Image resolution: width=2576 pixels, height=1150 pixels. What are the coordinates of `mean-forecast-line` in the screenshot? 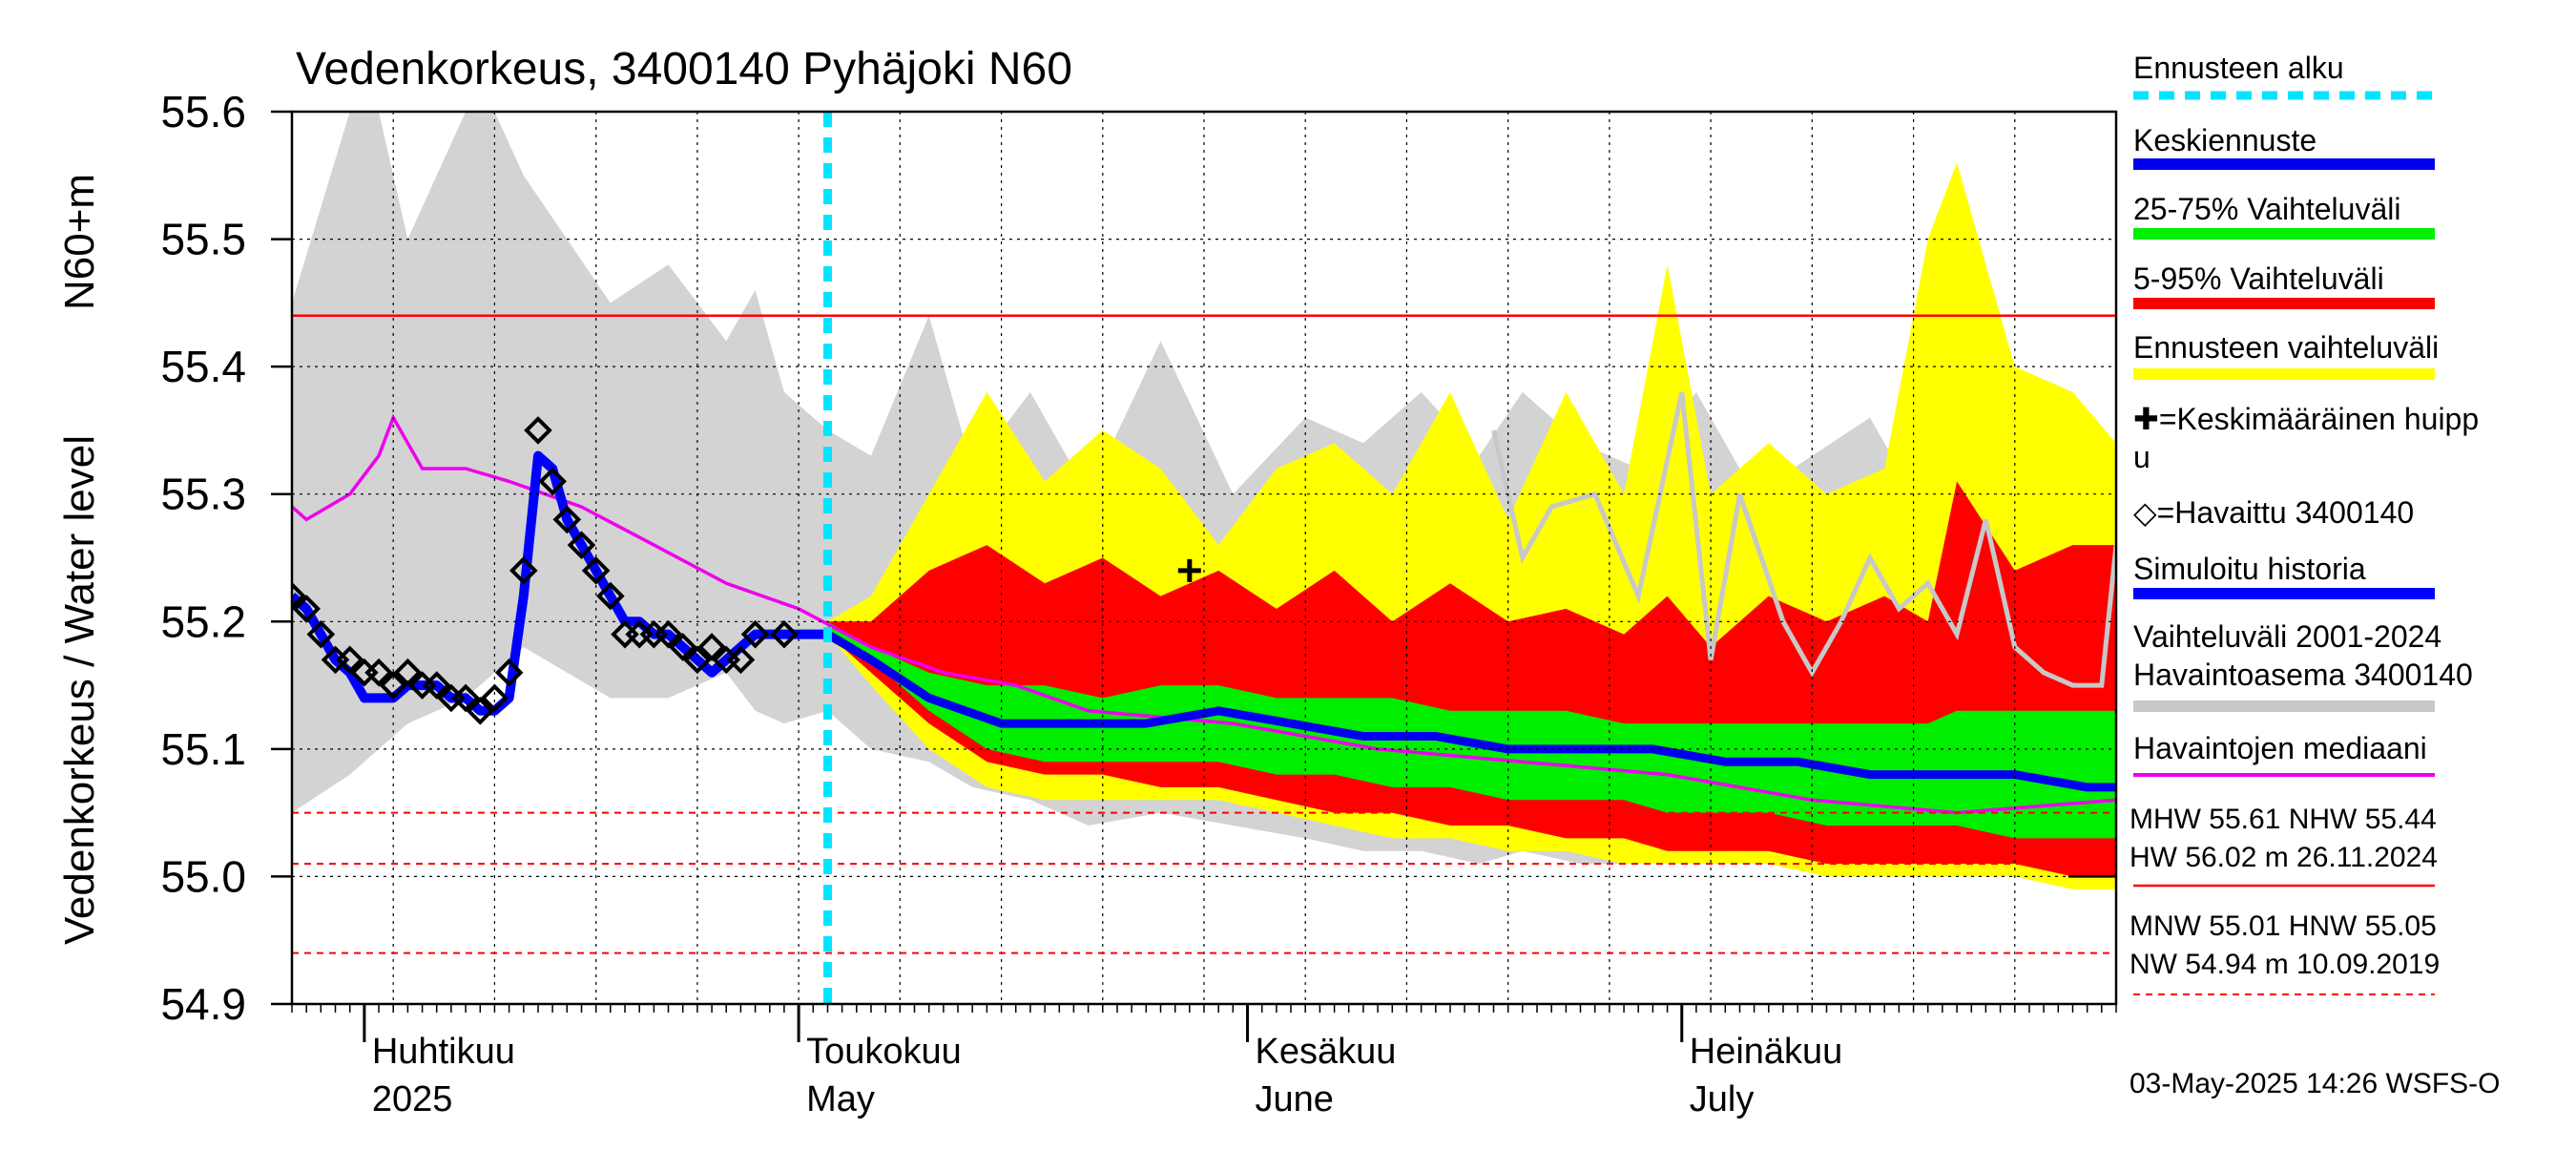 It's located at (1470, 711).